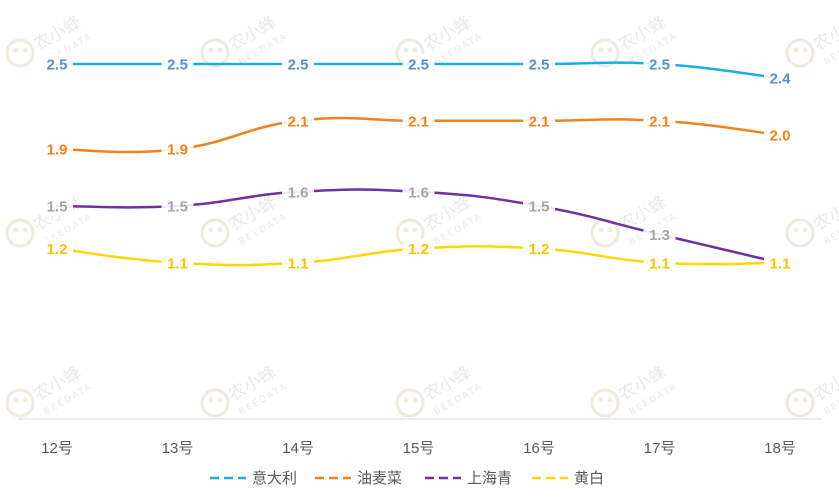 Image resolution: width=839 pixels, height=498 pixels. I want to click on x-tick-label: 15号, so click(419, 448).